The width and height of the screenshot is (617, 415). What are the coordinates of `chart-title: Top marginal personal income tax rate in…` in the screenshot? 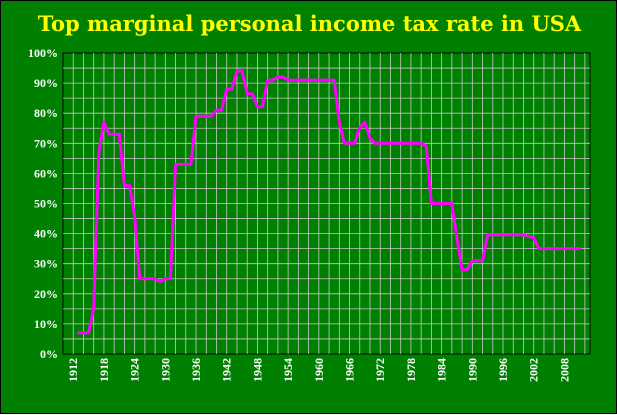 It's located at (309, 23).